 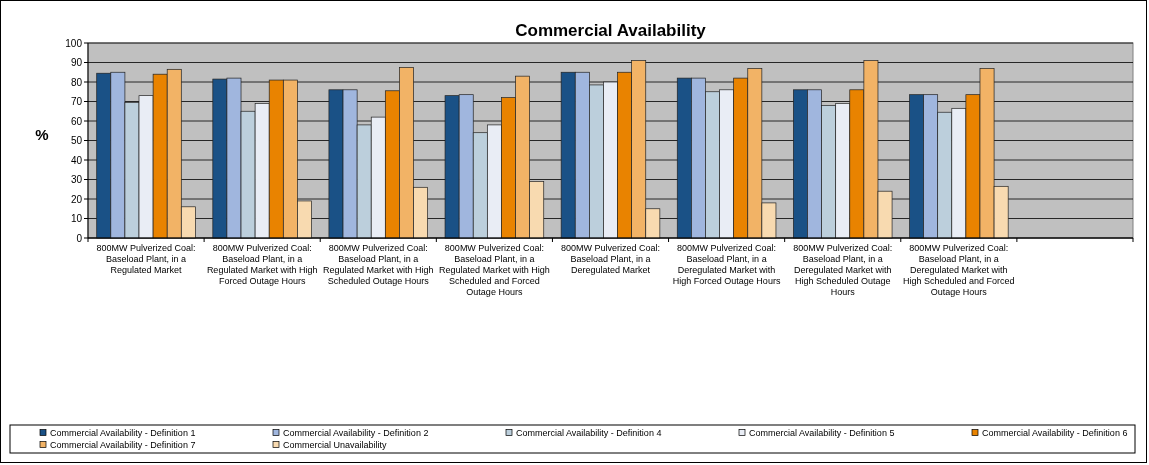 I want to click on y-tick-label: 60, so click(x=76, y=121).